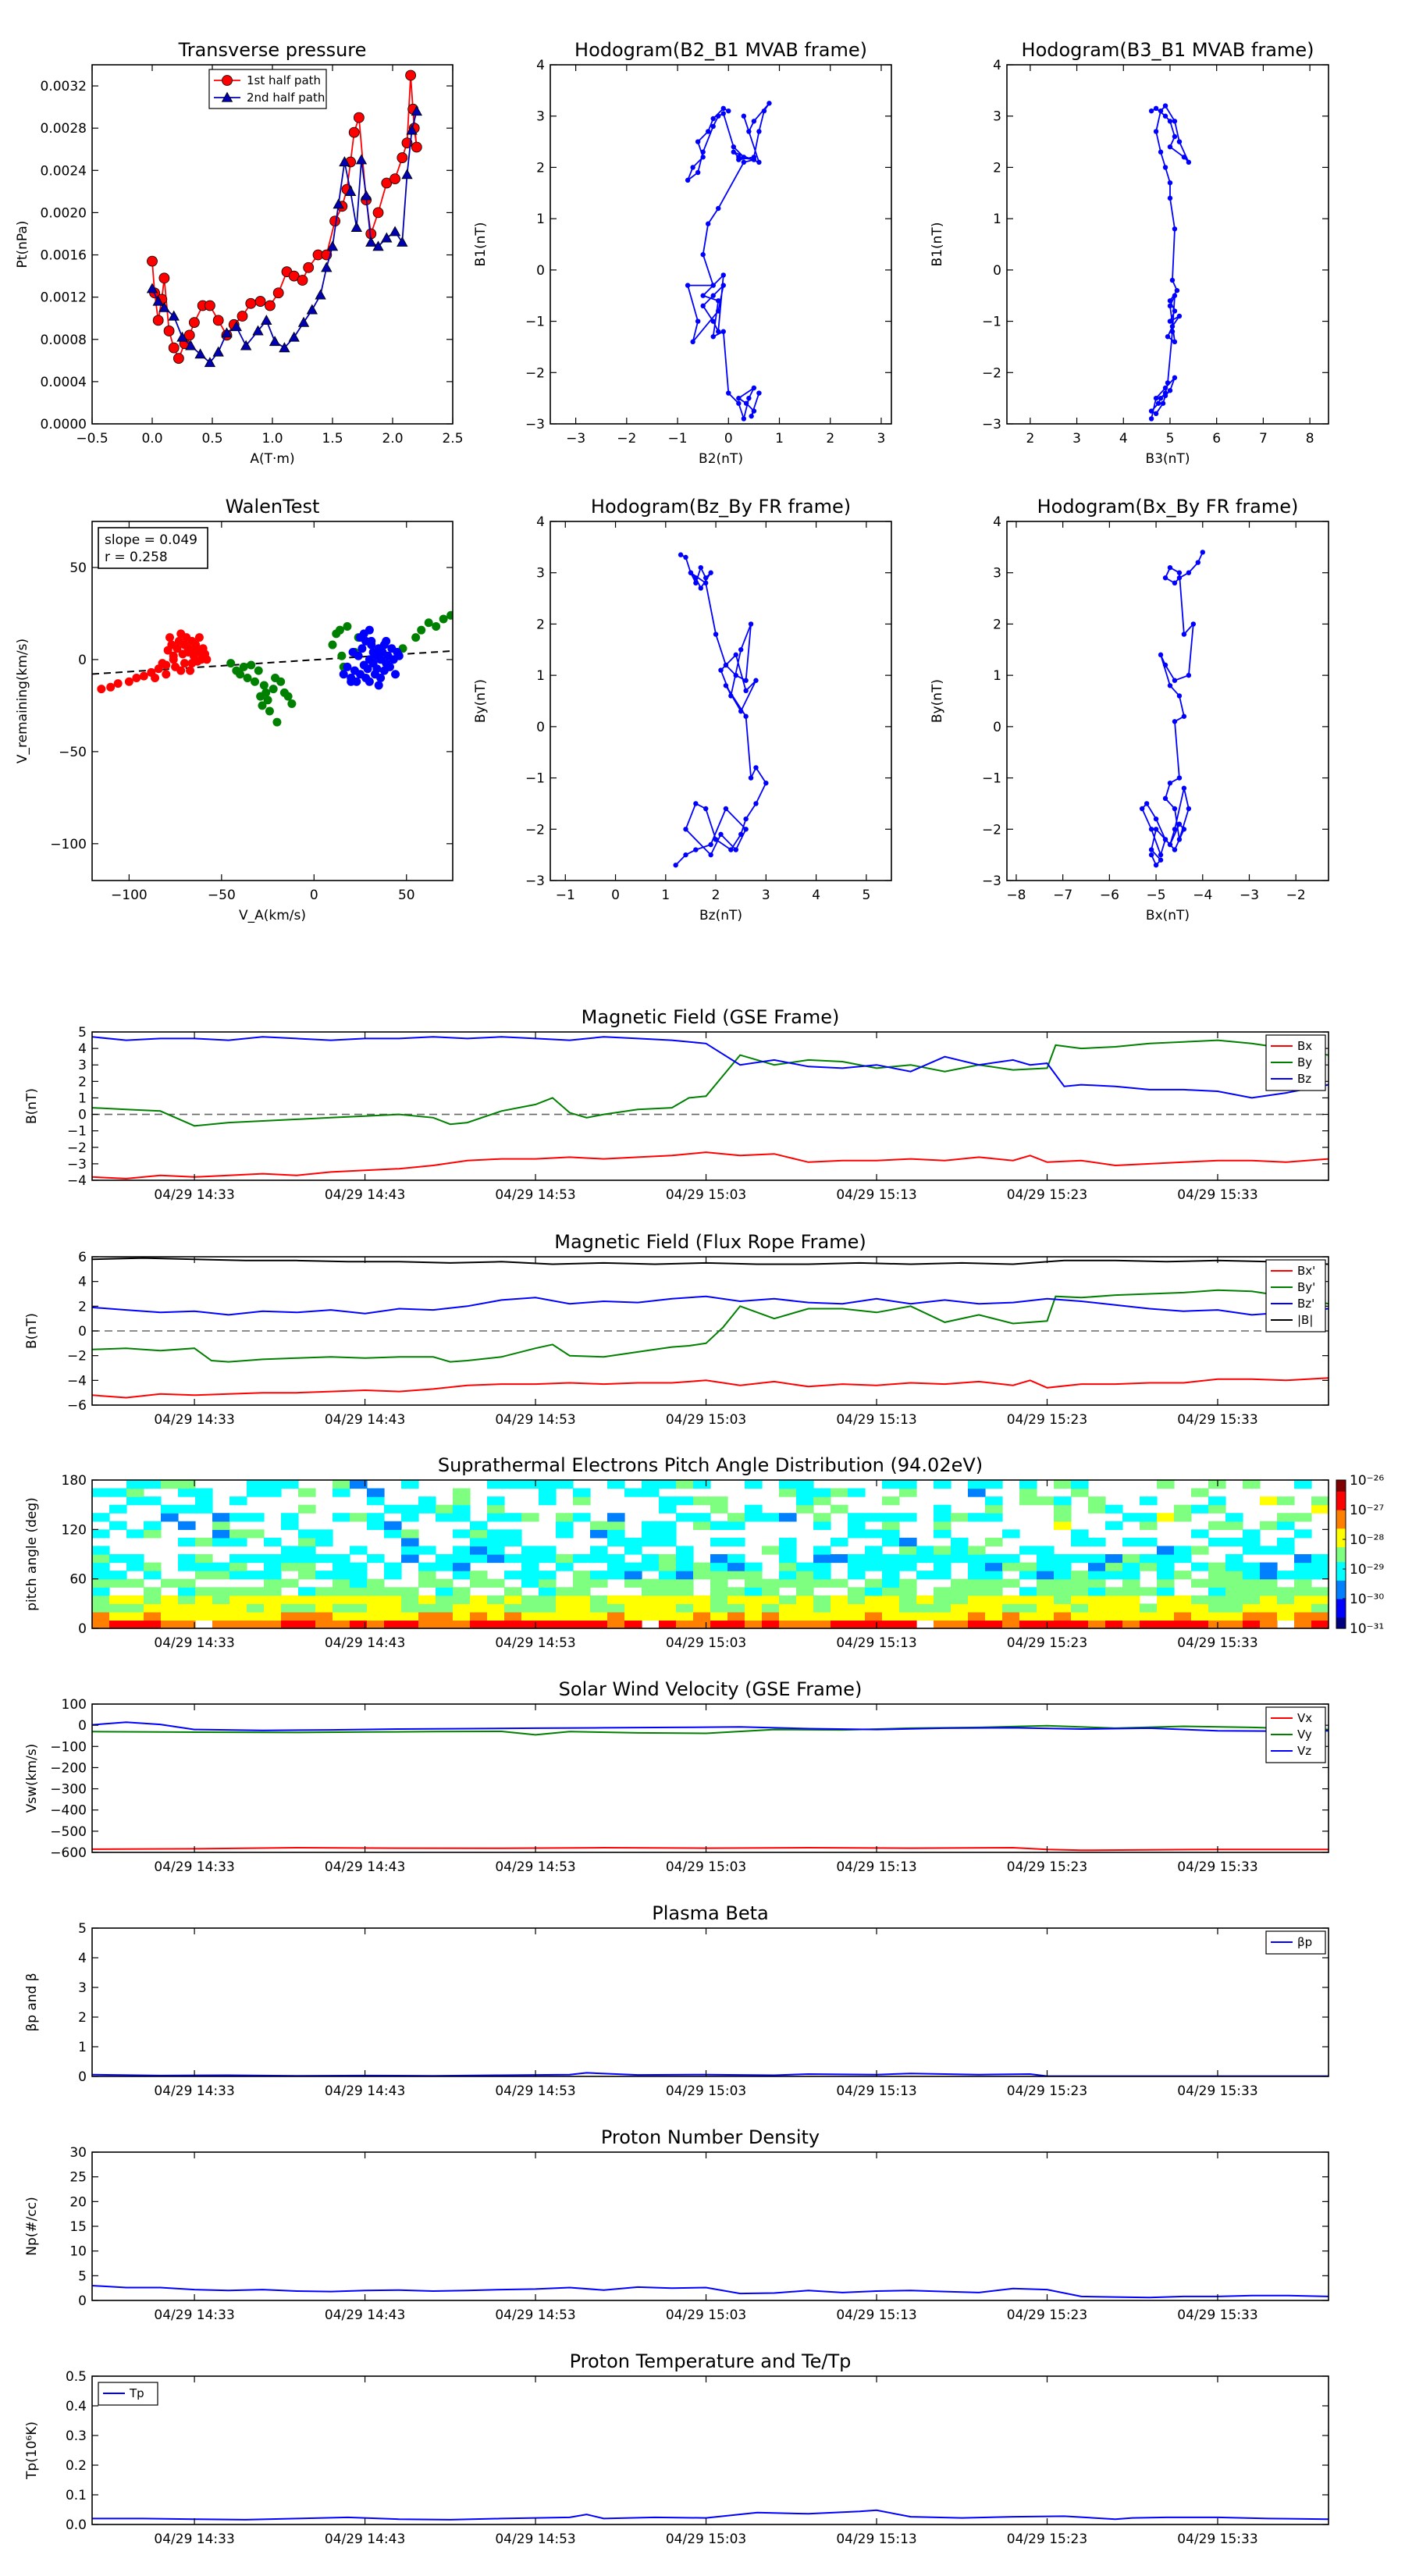  Describe the element at coordinates (194, 2315) in the screenshot. I see `x-tick-label: 04/29 14:33` at that location.